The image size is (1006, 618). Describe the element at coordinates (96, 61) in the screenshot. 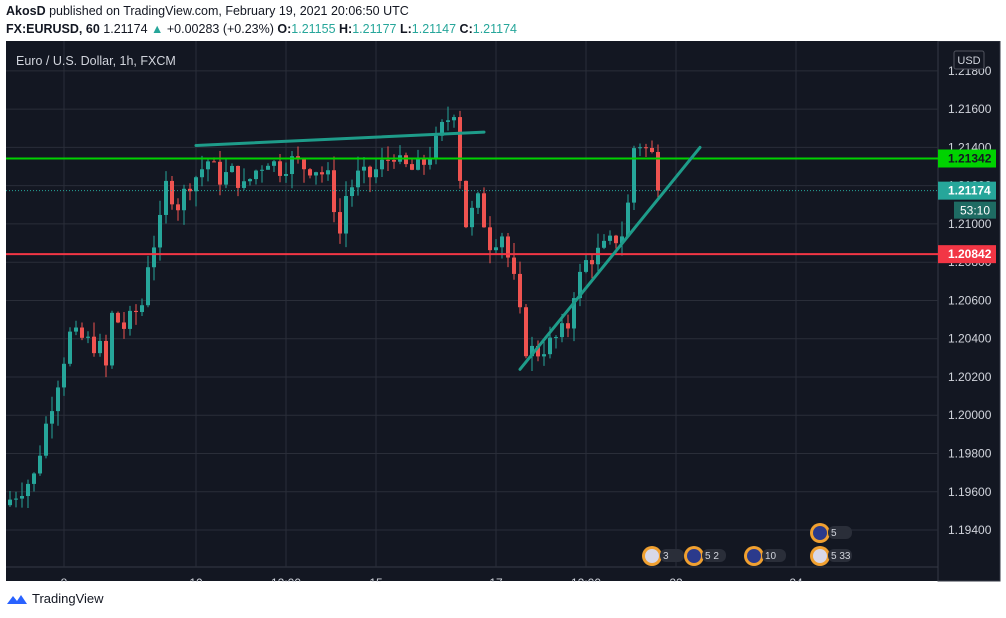

I see `chart-title: Euro / U.S. Dollar, 1h, FXCM` at that location.